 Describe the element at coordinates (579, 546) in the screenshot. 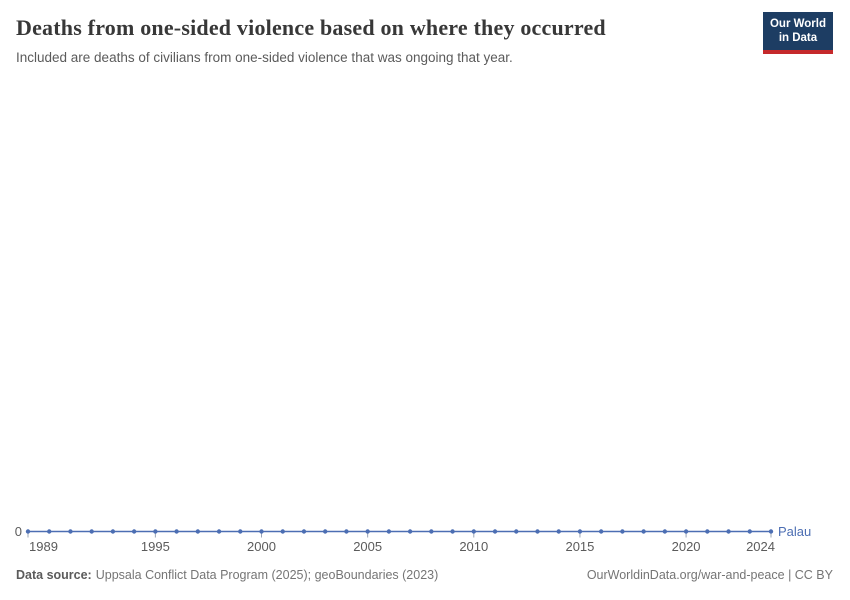

I see `x-axis-tick-label: 2015` at that location.